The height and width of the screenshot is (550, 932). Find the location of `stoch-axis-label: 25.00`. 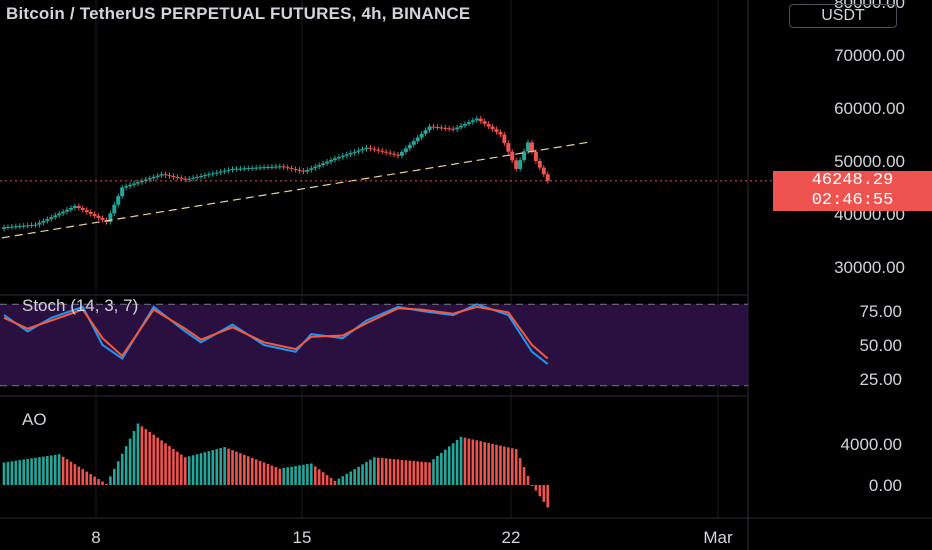

stoch-axis-label: 25.00 is located at coordinates (880, 379).